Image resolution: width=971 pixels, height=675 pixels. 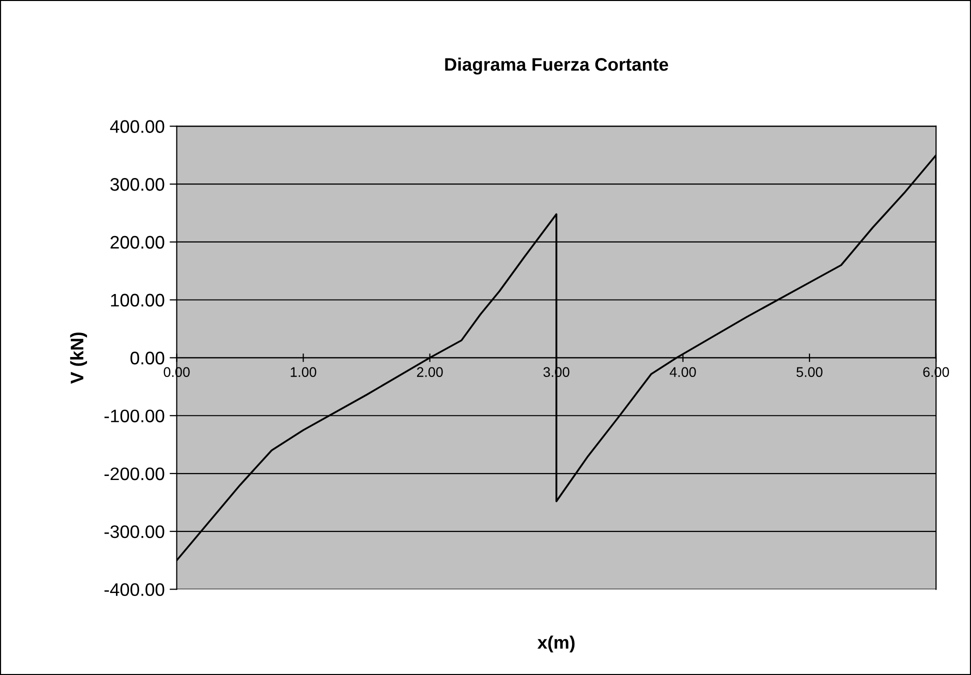 I want to click on x-tick-label: 5.00, so click(x=809, y=372).